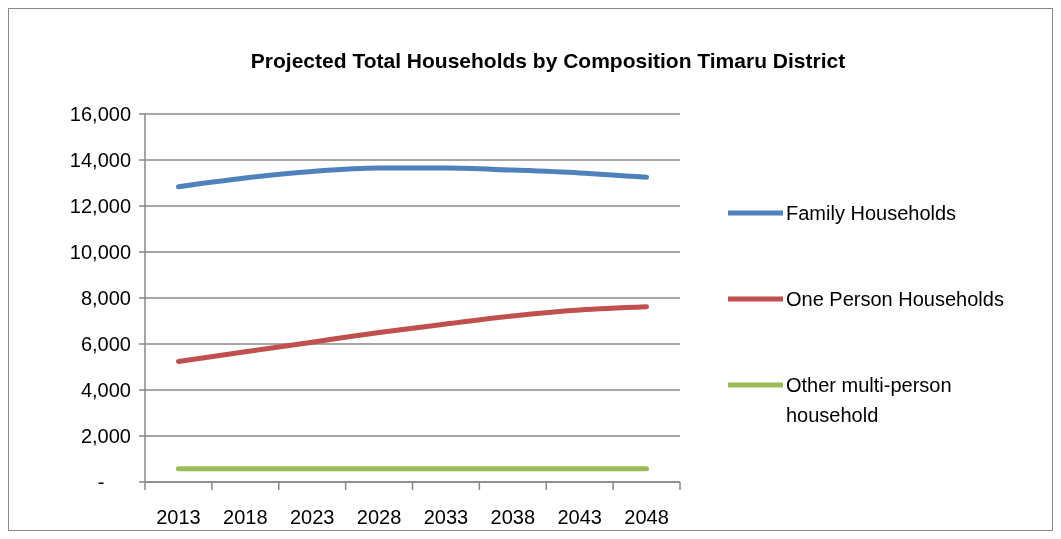 This screenshot has width=1061, height=539. I want to click on y-tick-label: 4,000, so click(105, 390).